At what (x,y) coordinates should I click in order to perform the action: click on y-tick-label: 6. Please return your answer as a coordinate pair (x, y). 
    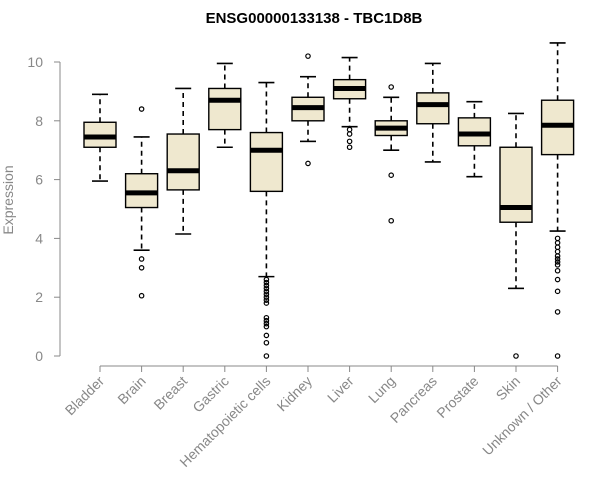
    Looking at the image, I should click on (39, 180).